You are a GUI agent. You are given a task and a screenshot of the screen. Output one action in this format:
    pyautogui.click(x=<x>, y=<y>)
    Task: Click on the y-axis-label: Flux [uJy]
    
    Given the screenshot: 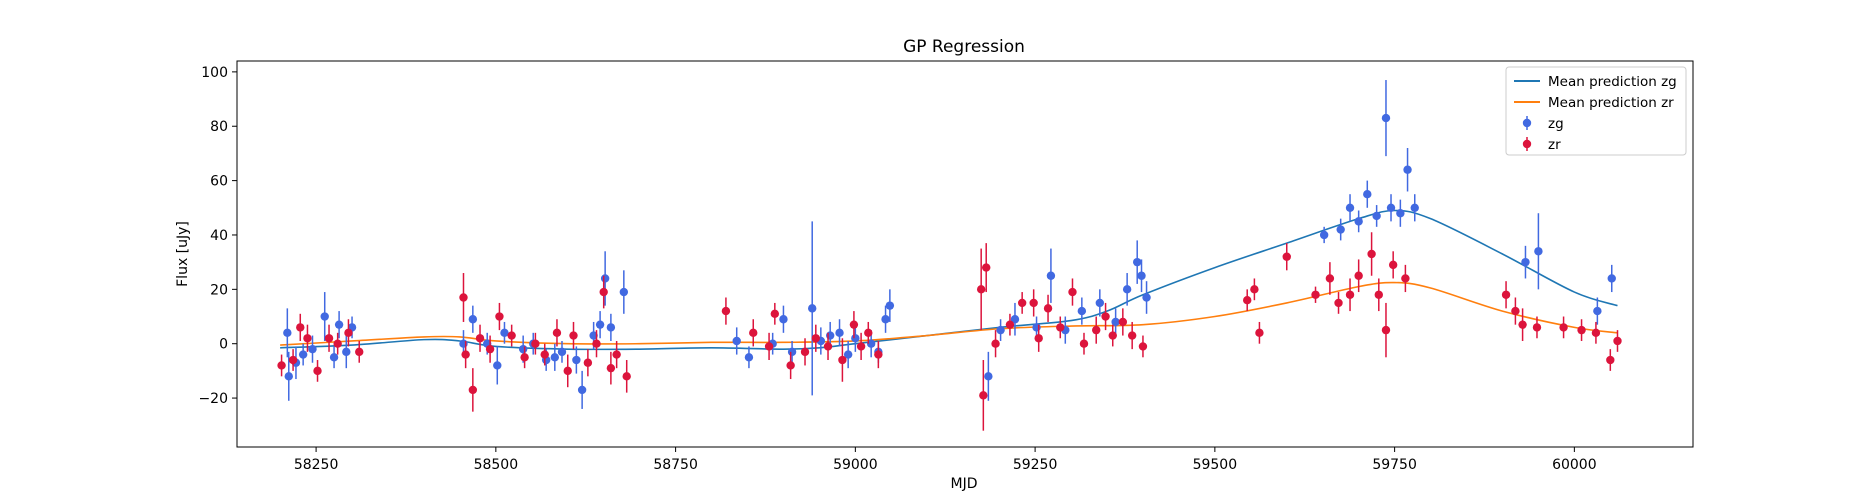 What is the action you would take?
    pyautogui.click(x=183, y=254)
    